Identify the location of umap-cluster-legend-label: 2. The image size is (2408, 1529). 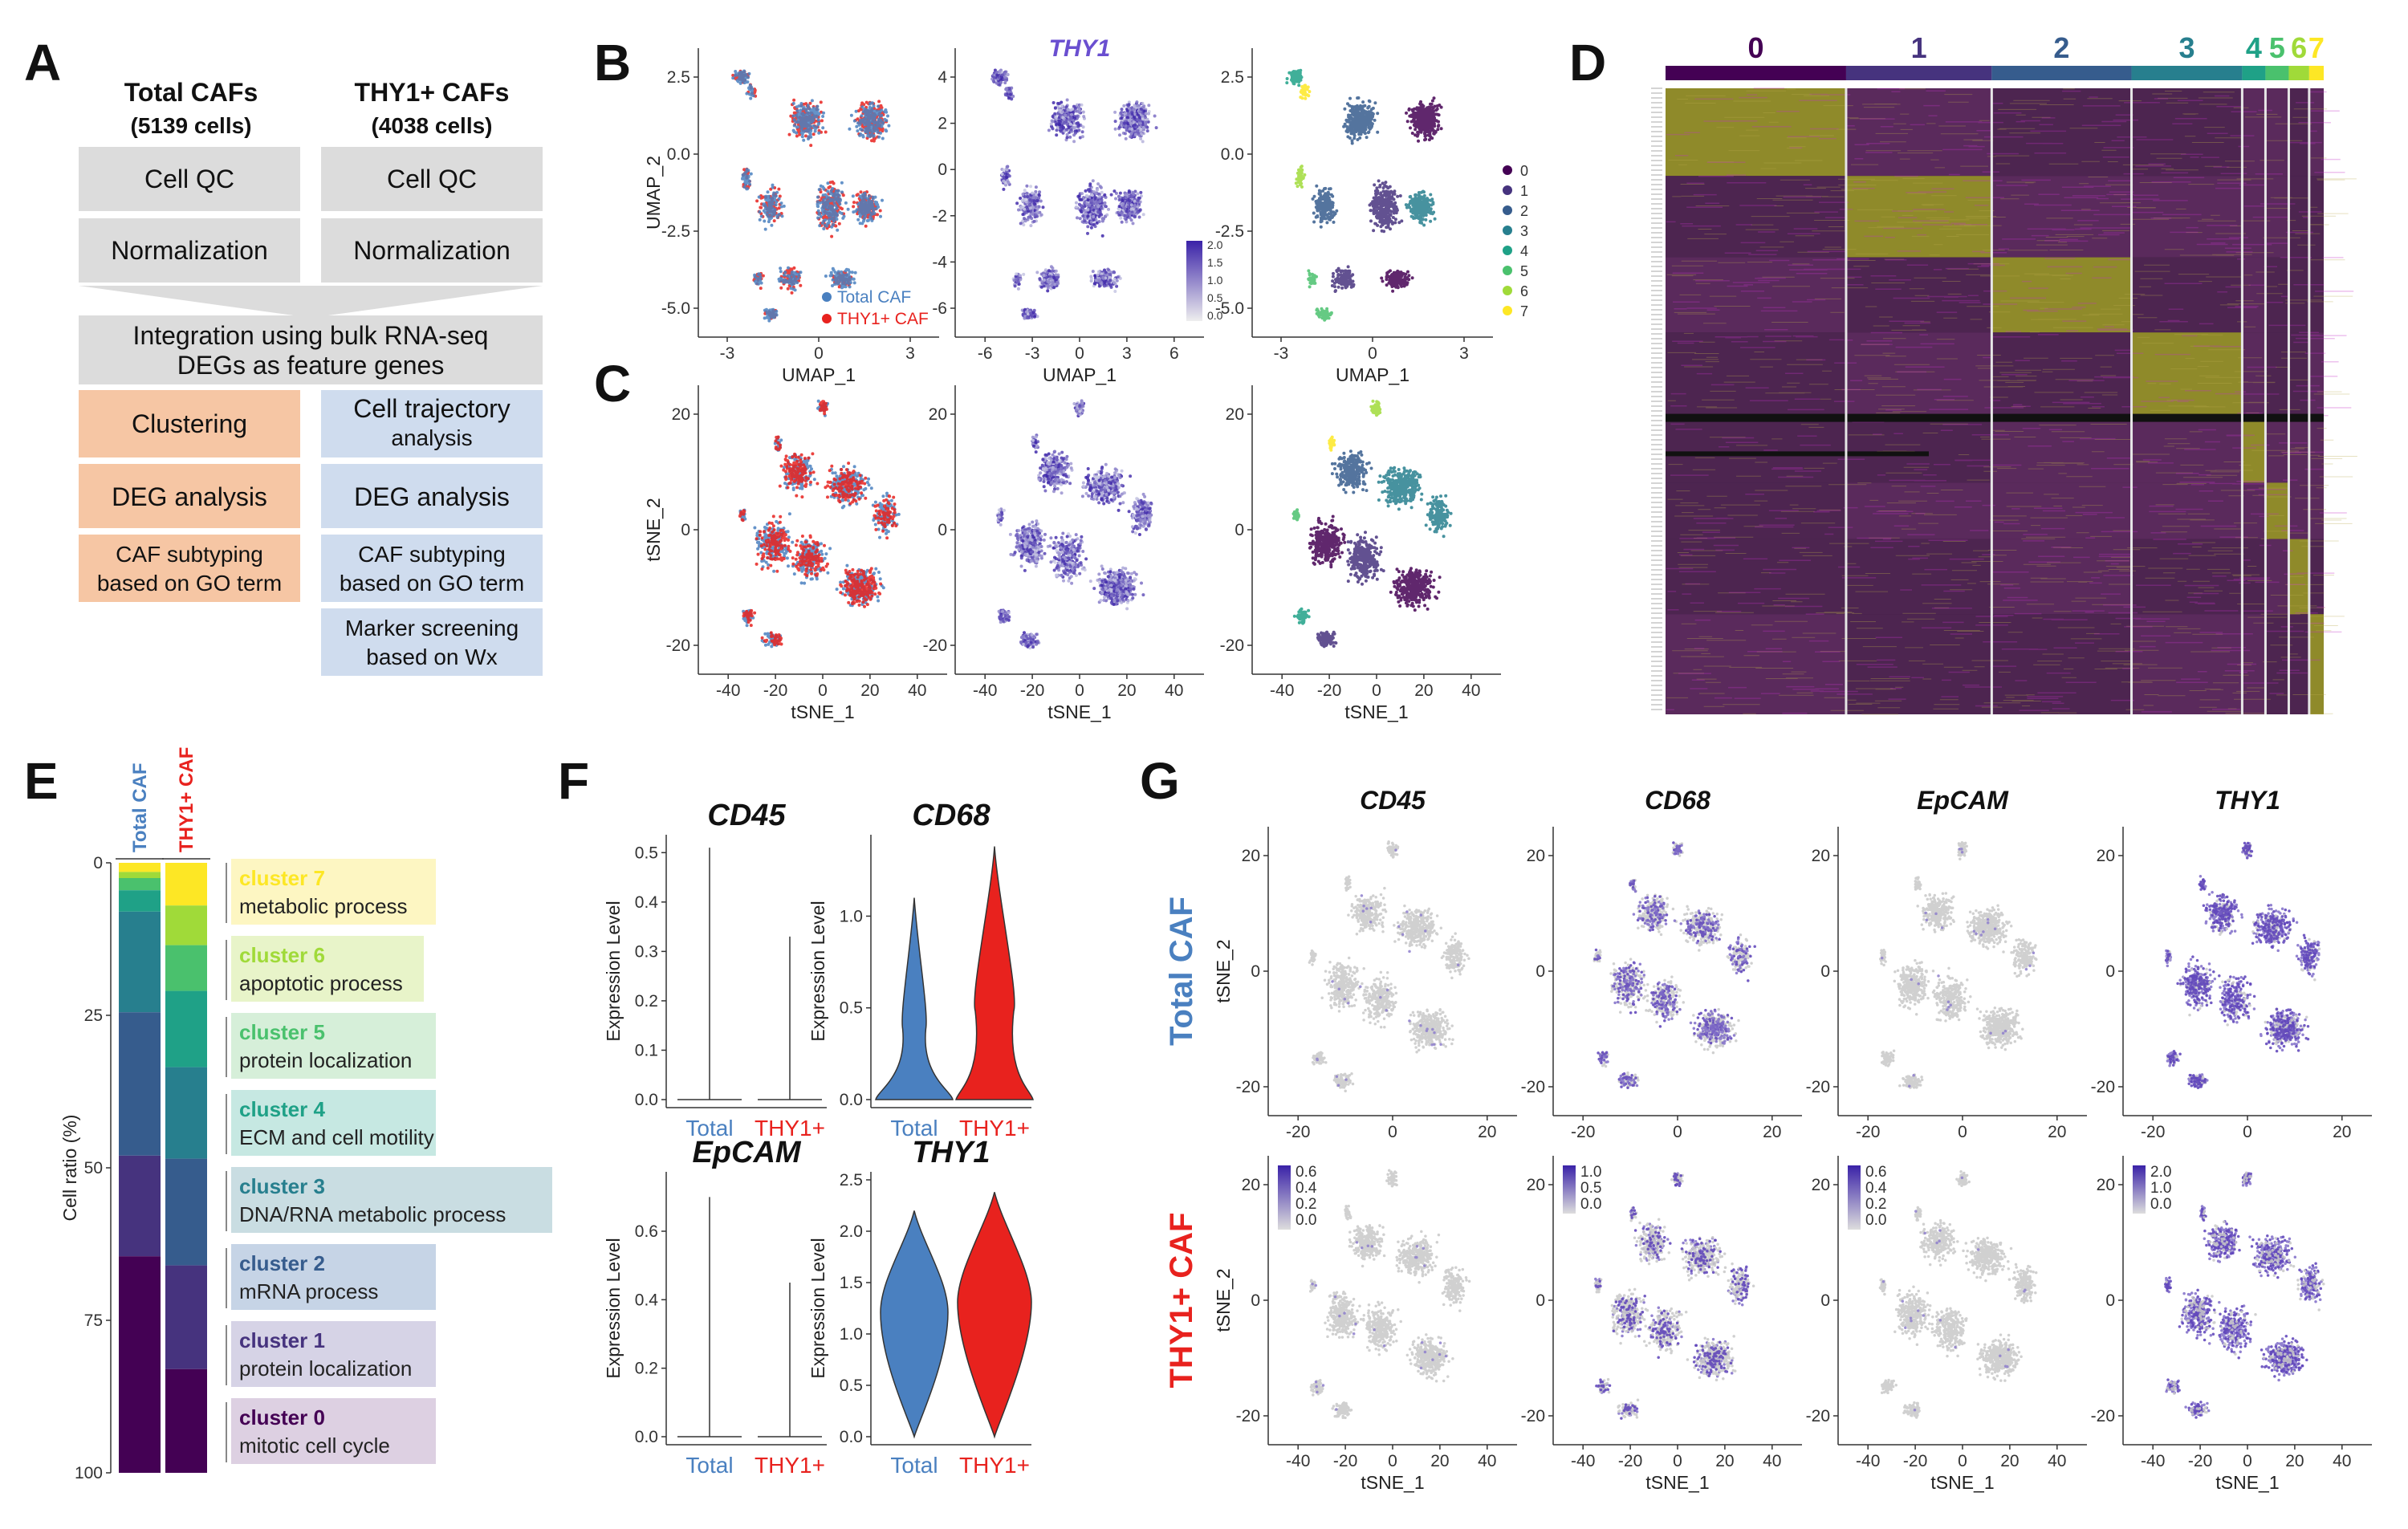
(1524, 211).